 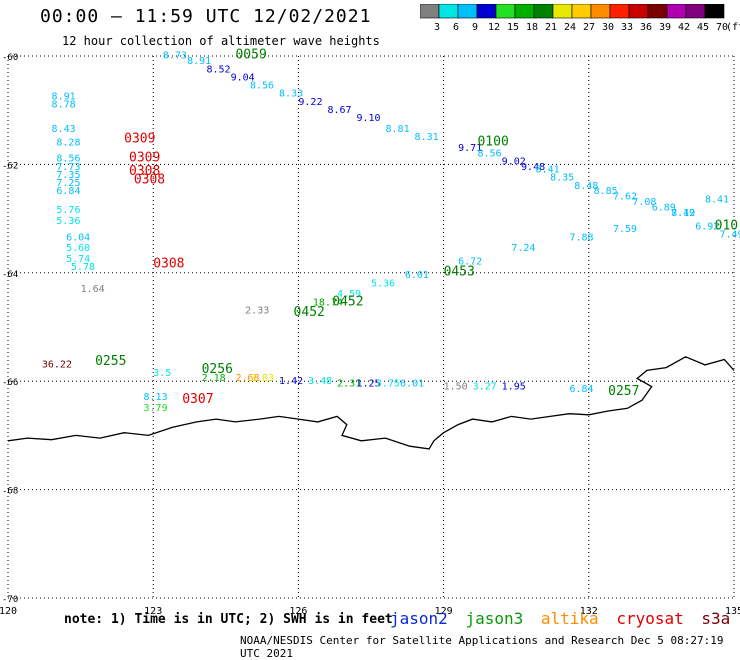 What do you see at coordinates (470, 262) in the screenshot?
I see `wave-height-label: 6.72` at bounding box center [470, 262].